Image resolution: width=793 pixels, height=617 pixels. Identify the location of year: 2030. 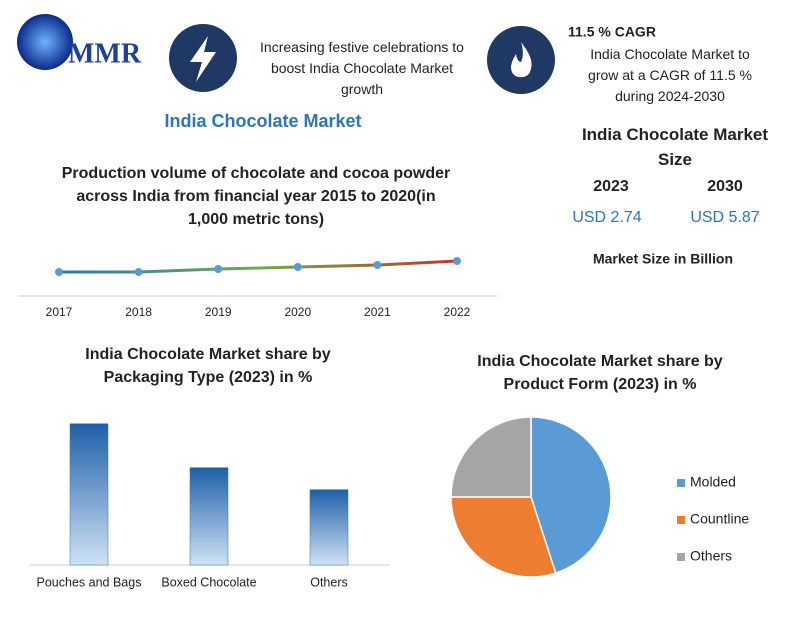
(725, 186).